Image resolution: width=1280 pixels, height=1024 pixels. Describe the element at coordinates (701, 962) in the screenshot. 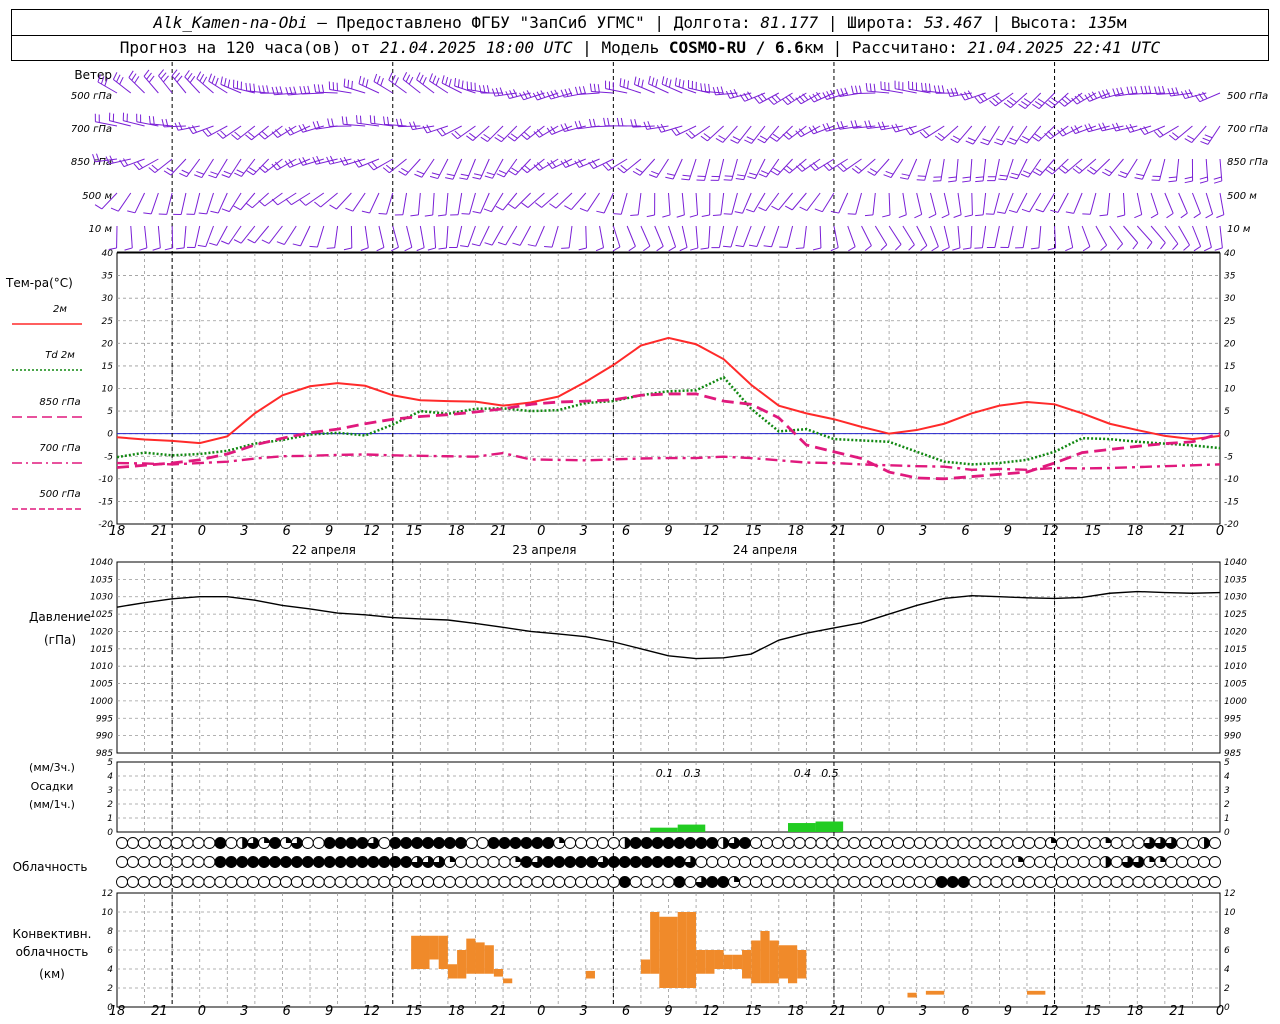

I see `conv-bar` at that location.